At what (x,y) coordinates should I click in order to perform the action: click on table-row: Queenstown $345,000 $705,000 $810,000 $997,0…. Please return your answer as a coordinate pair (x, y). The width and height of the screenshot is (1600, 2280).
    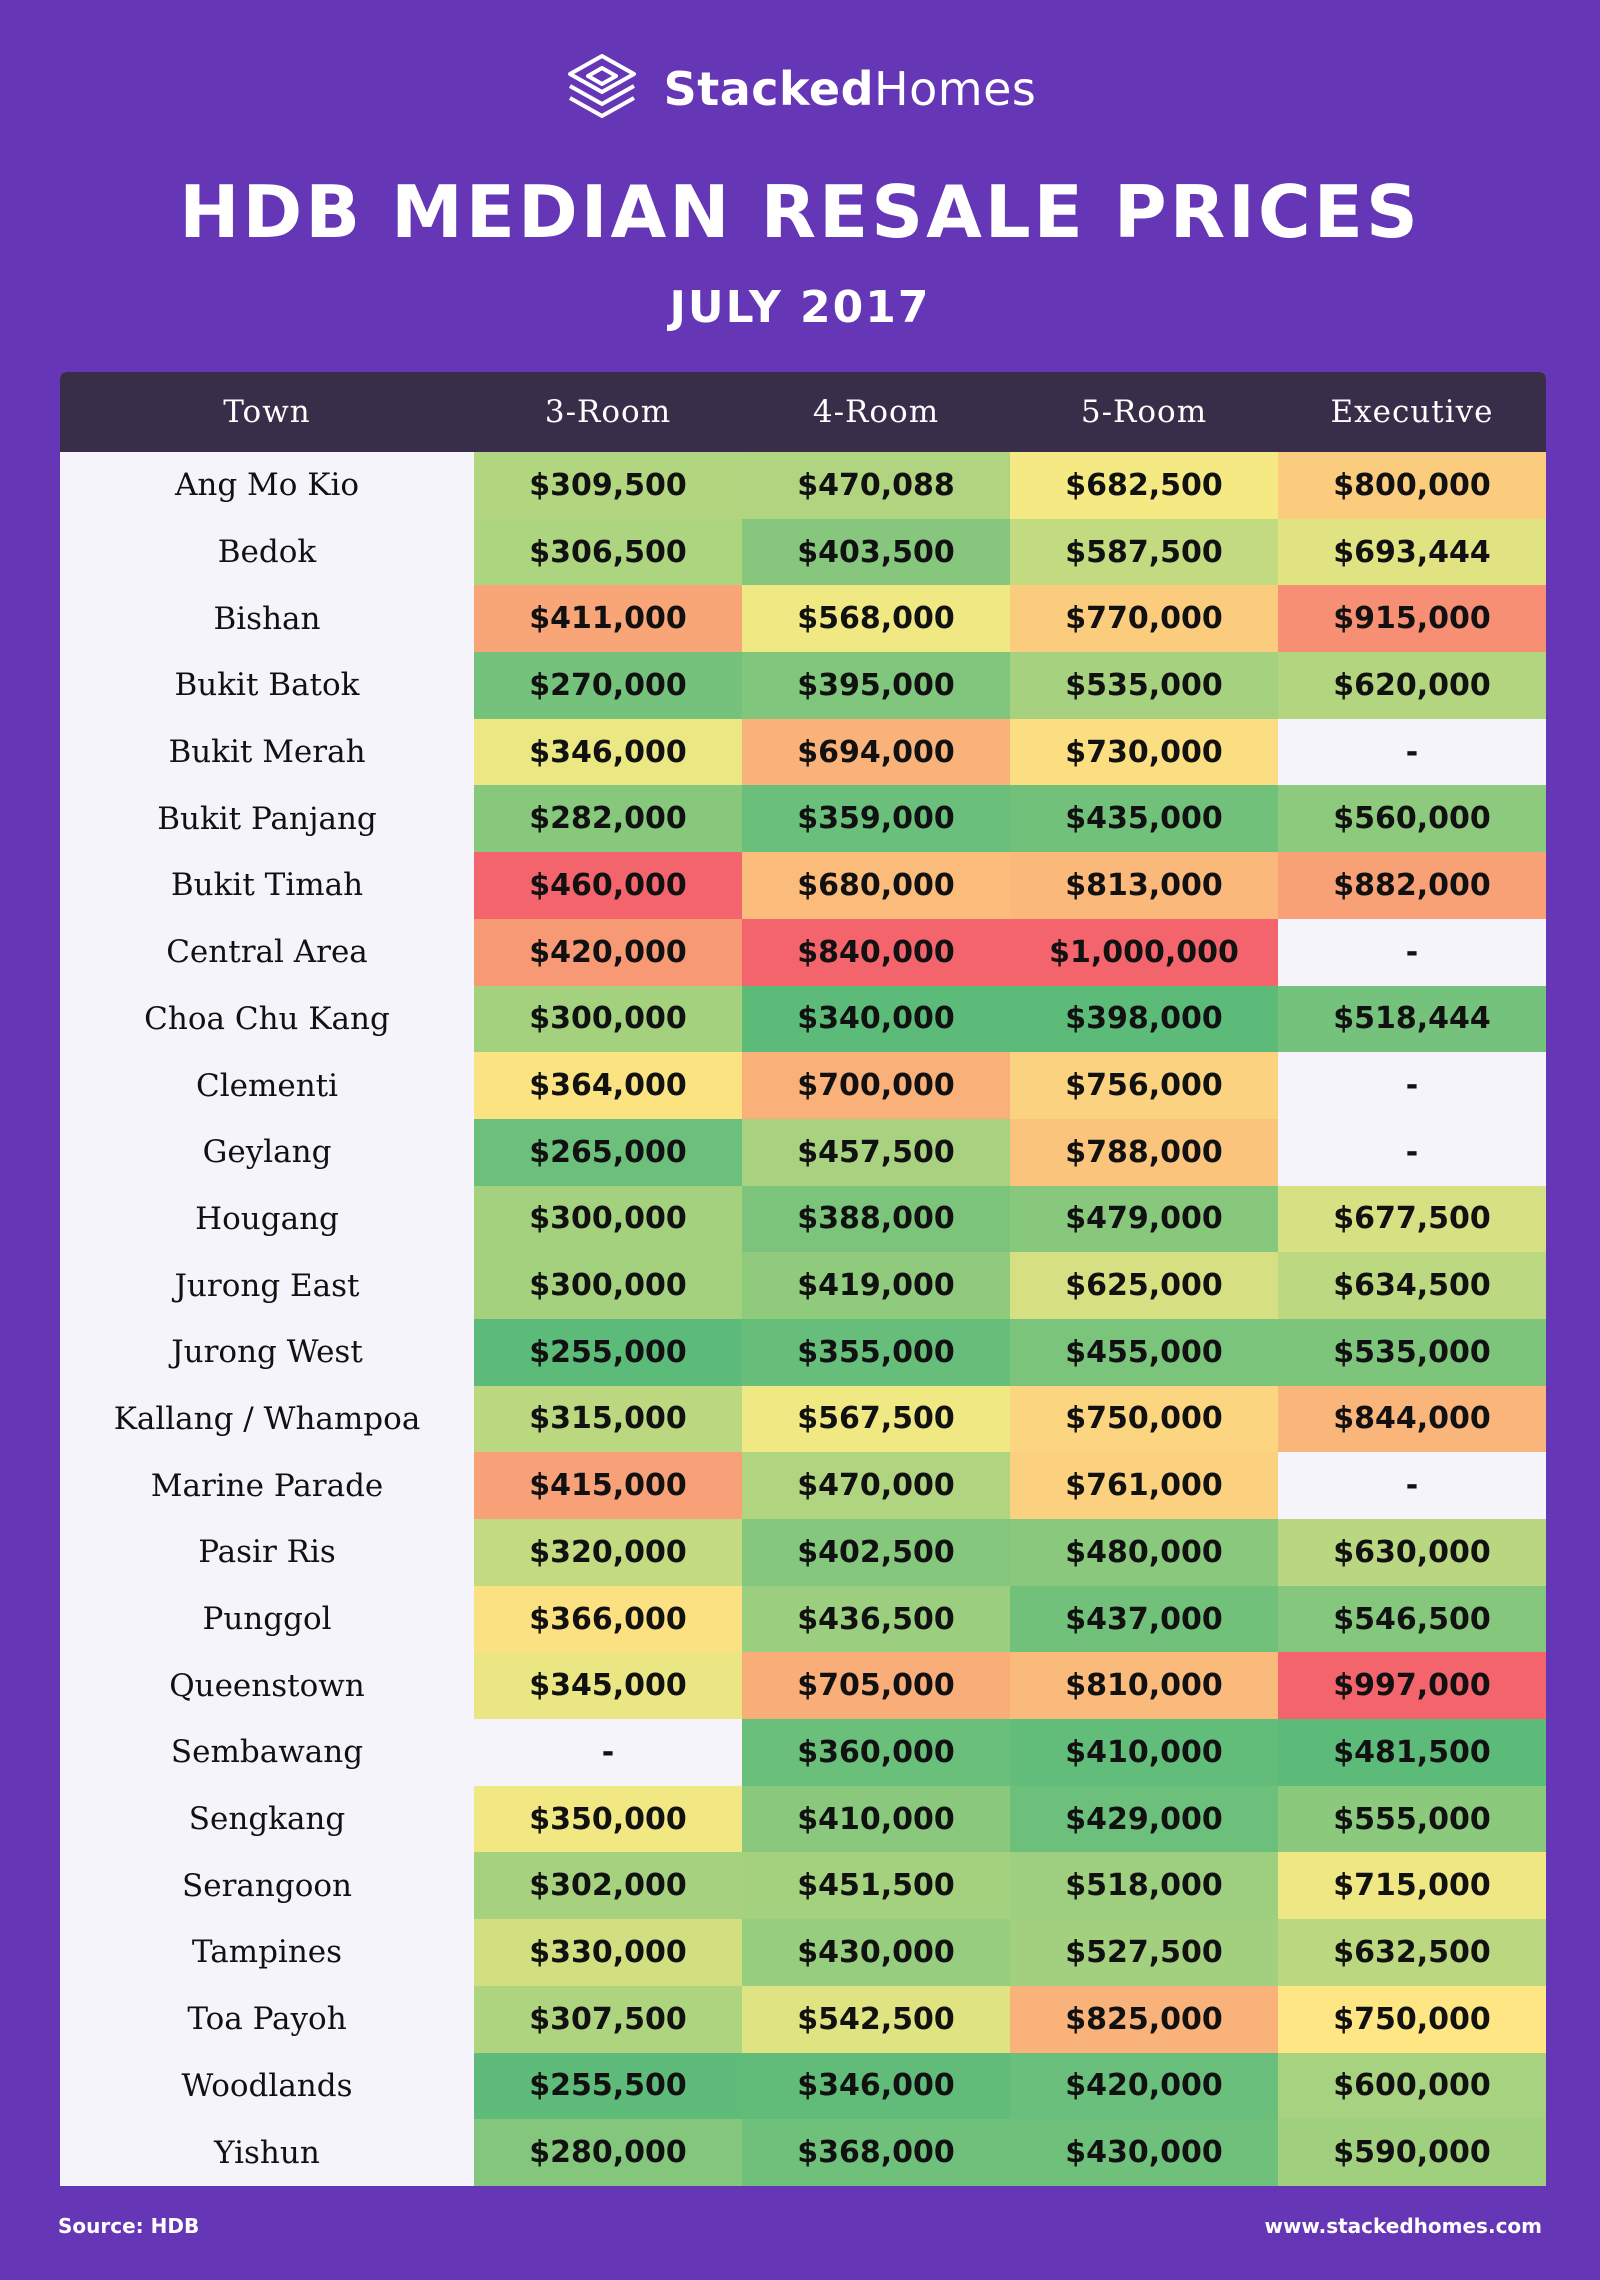
    Looking at the image, I should click on (803, 1686).